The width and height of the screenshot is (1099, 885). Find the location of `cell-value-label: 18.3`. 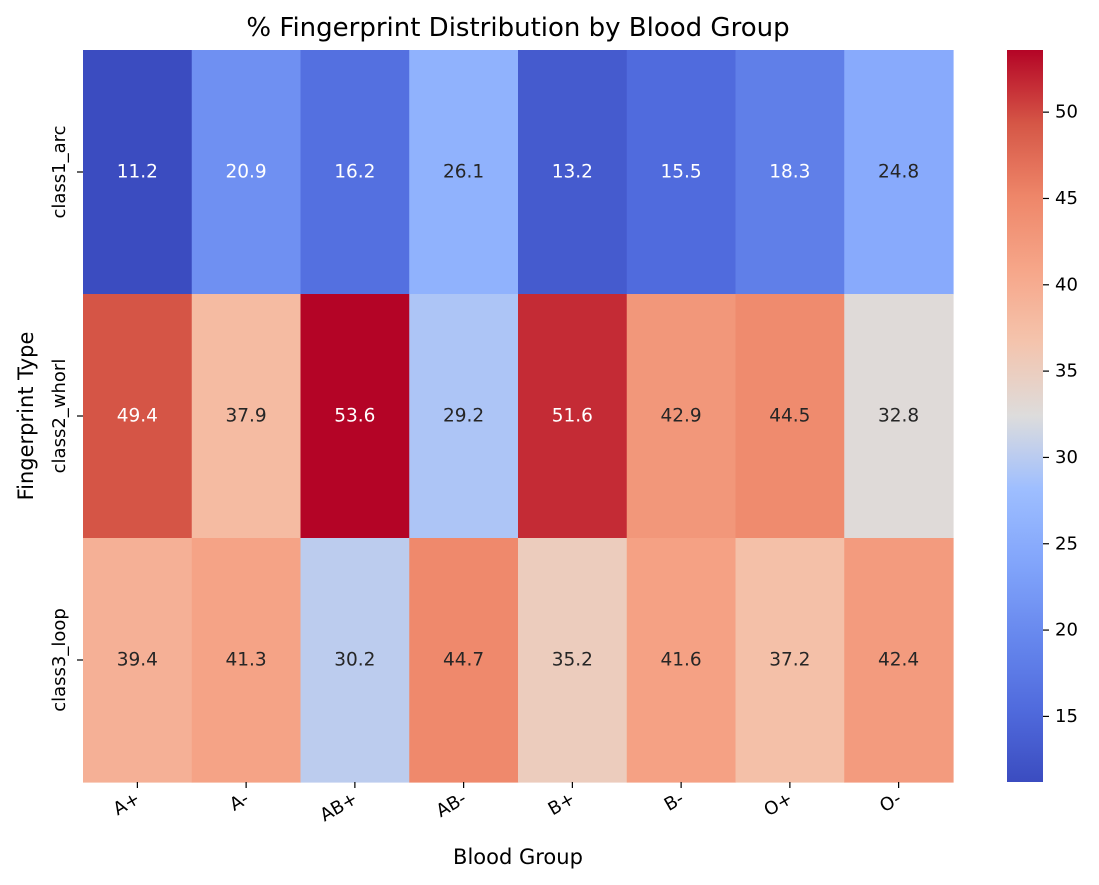

cell-value-label: 18.3 is located at coordinates (789, 172).